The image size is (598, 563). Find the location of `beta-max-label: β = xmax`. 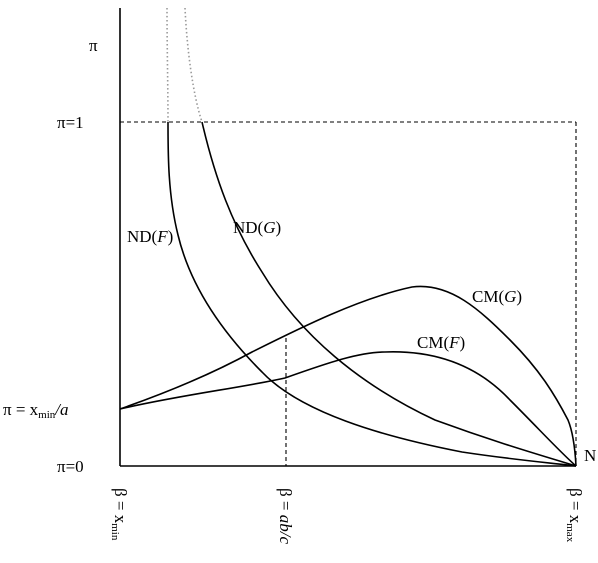

beta-max-label: β = xmax is located at coordinates (574, 515).